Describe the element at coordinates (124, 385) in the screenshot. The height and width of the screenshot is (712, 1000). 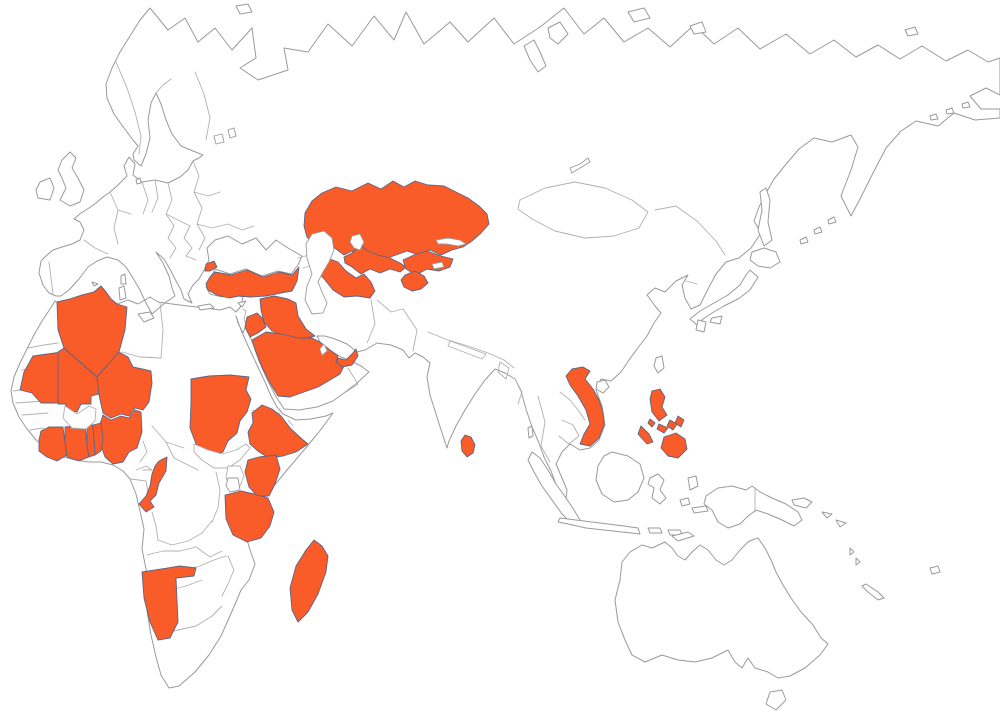
I see `country-niger` at that location.